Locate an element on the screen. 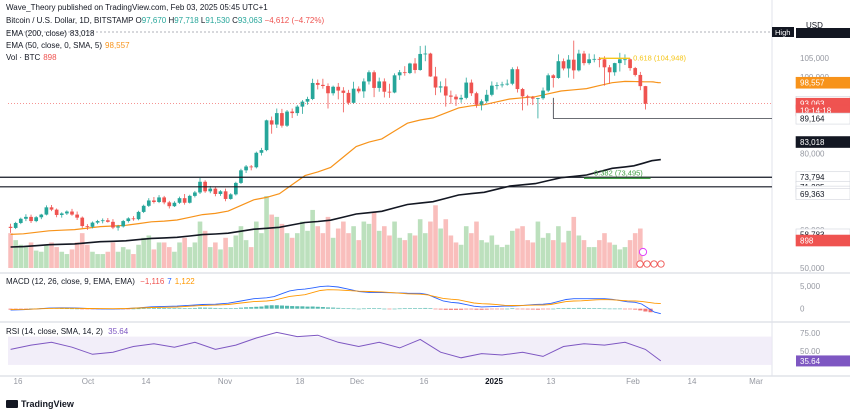 The height and width of the screenshot is (413, 850). indicator-value: 898 is located at coordinates (50, 57).